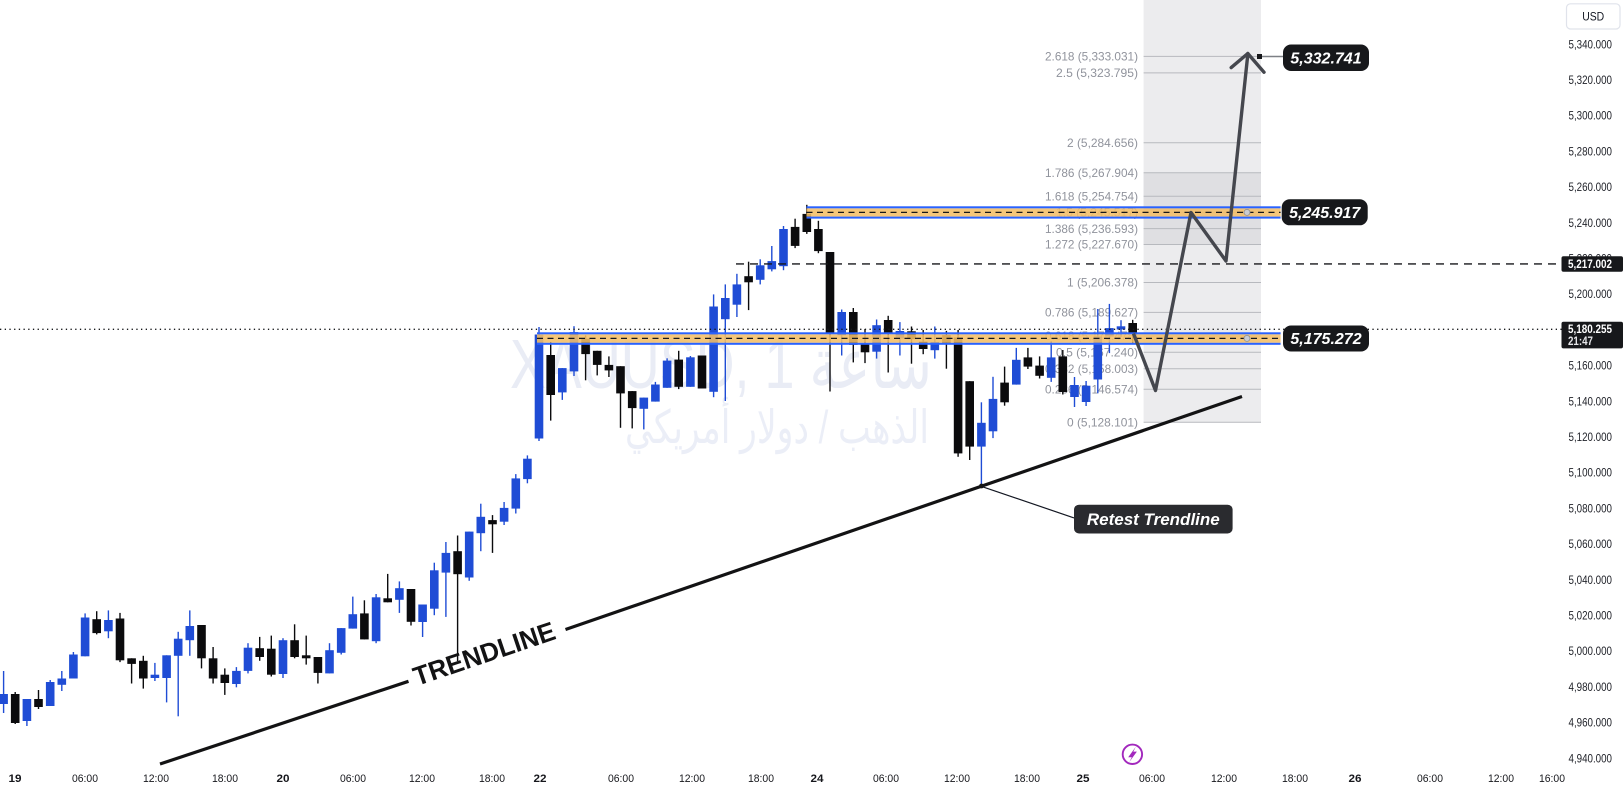 The height and width of the screenshot is (793, 1623). What do you see at coordinates (540, 779) in the screenshot?
I see `svg-text: 22` at bounding box center [540, 779].